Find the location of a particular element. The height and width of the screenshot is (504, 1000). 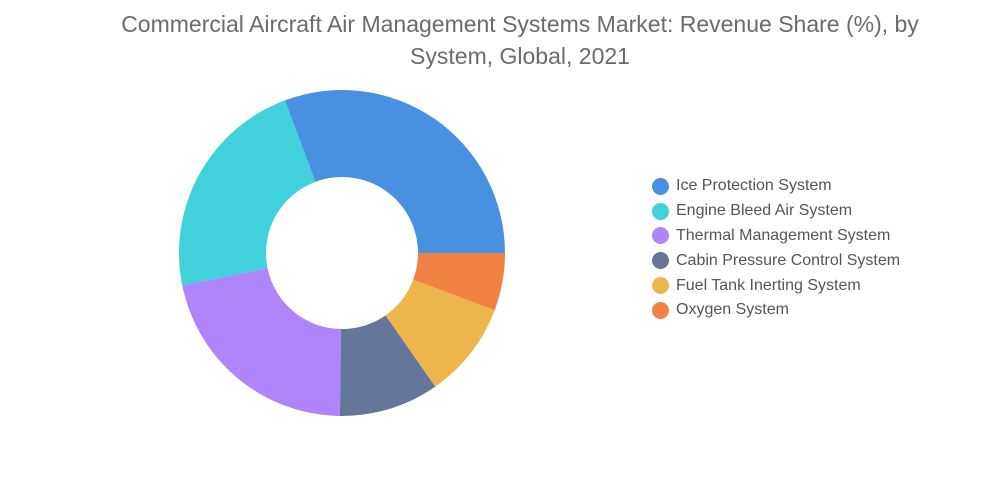

legend-label: Oxygen System is located at coordinates (732, 310).